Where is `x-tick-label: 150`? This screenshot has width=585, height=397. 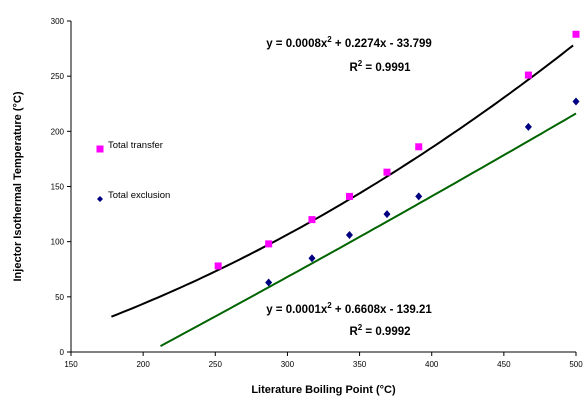 x-tick-label: 150 is located at coordinates (71, 364).